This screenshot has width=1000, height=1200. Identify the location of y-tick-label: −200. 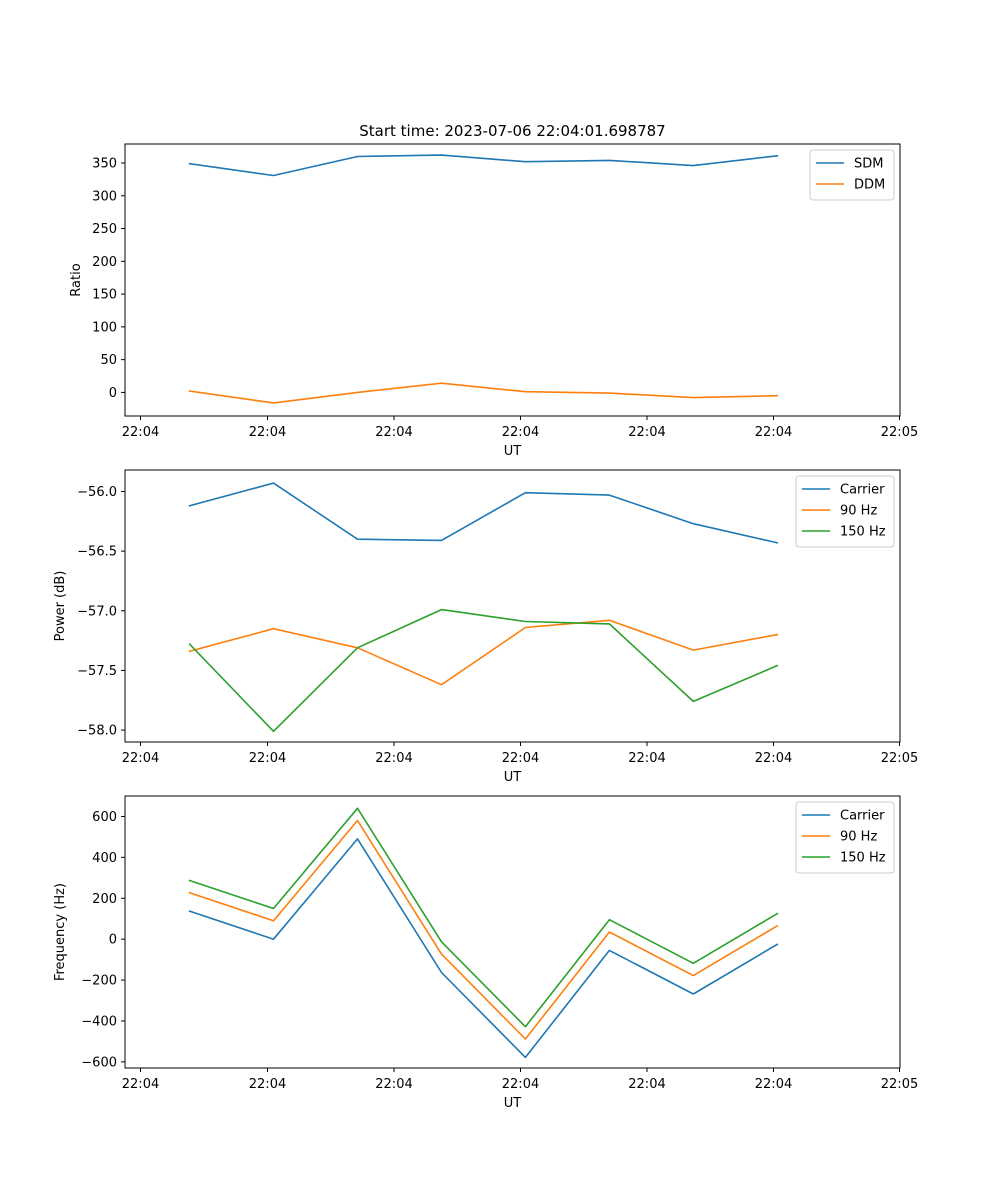
(99, 981).